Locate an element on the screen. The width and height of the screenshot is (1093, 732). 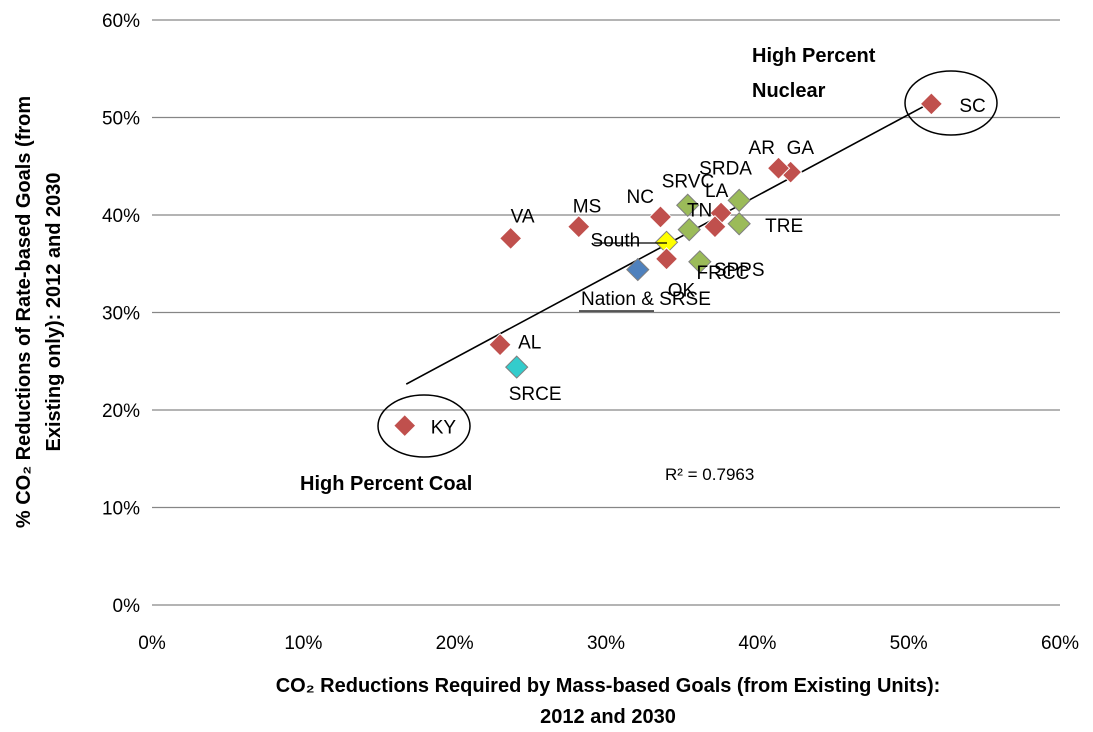
y-tick-labels: 0% 10% 20% 30% 40% 50% 60% is located at coordinates (121, 314).